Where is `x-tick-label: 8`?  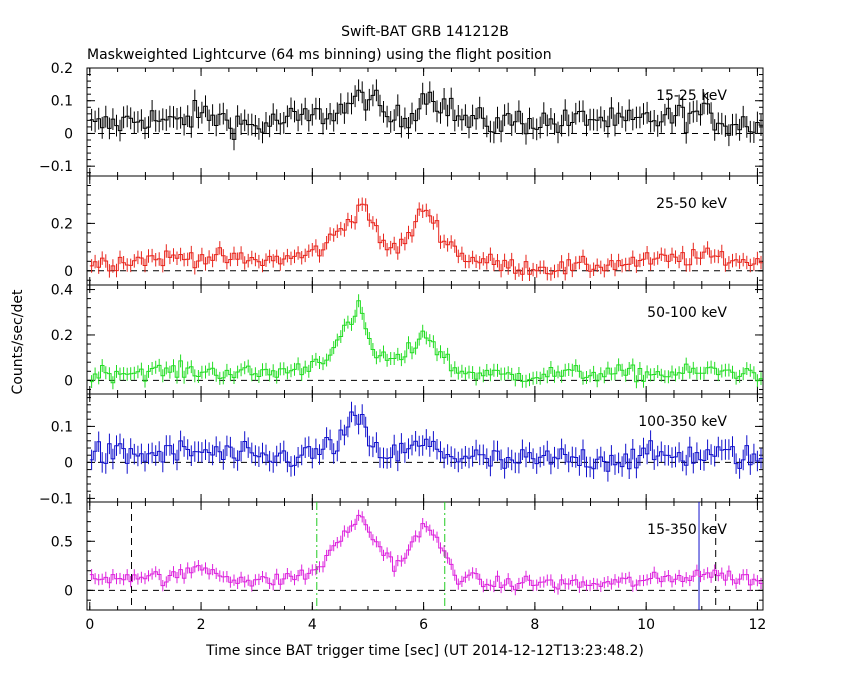
x-tick-label: 8 is located at coordinates (534, 625).